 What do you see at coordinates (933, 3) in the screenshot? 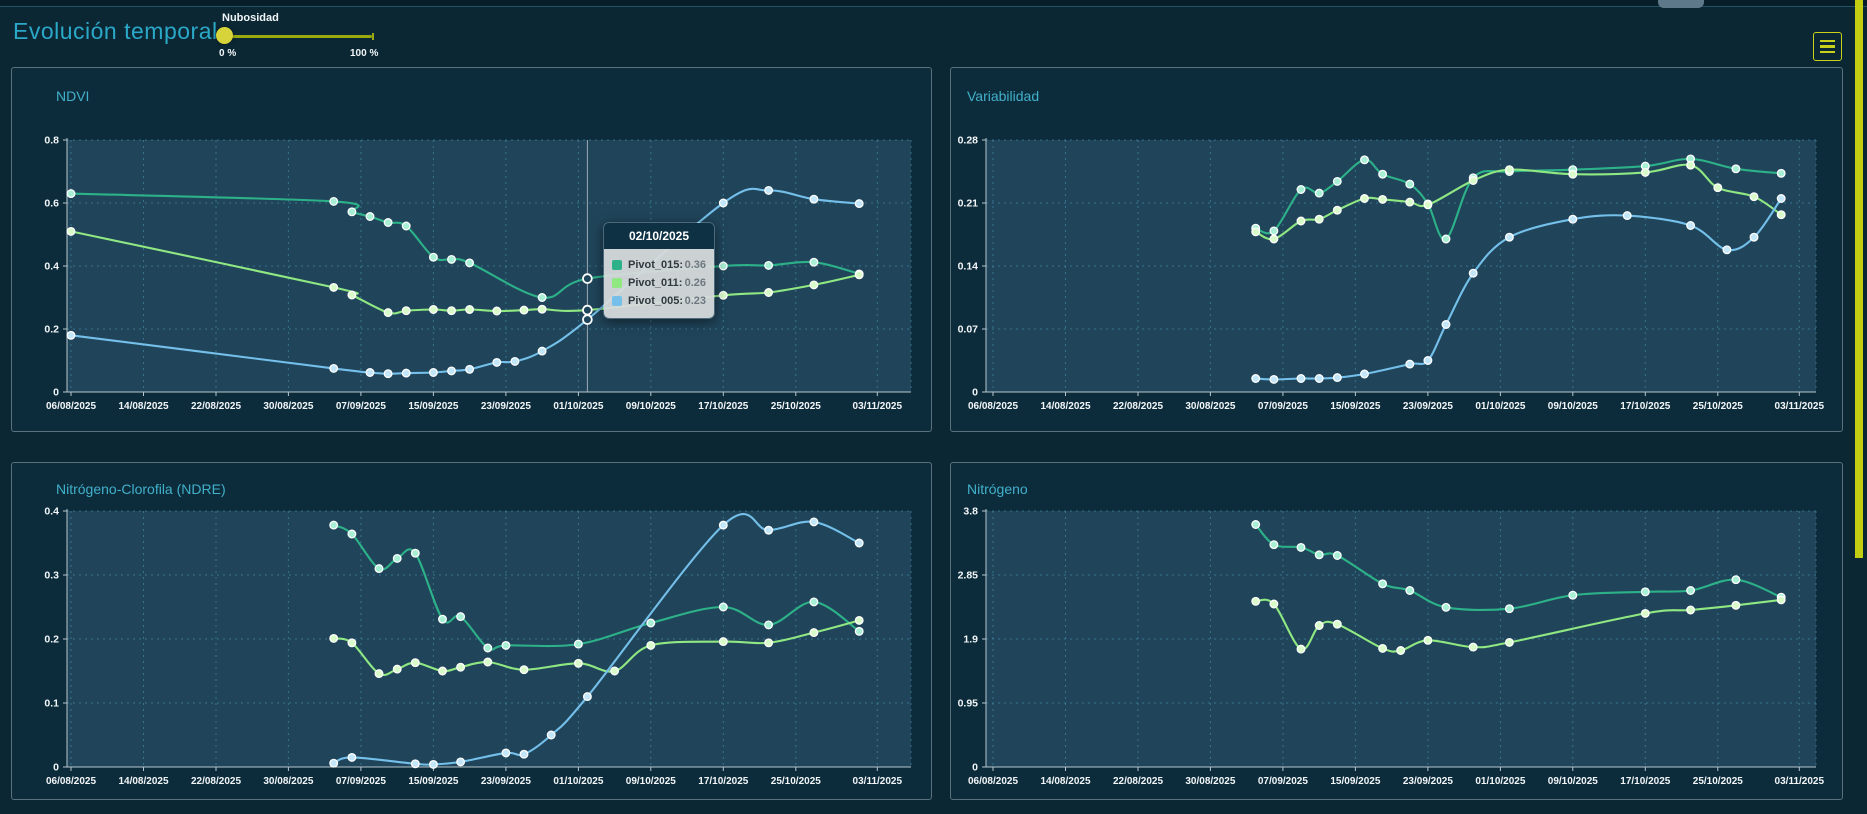
I see `top-strip` at bounding box center [933, 3].